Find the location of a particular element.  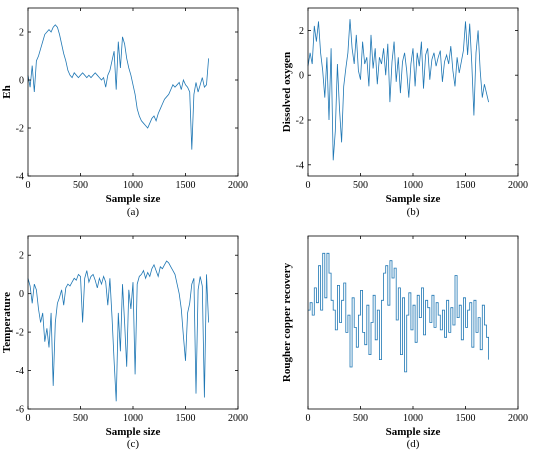

y-tick-label: -6 is located at coordinates (20, 410).